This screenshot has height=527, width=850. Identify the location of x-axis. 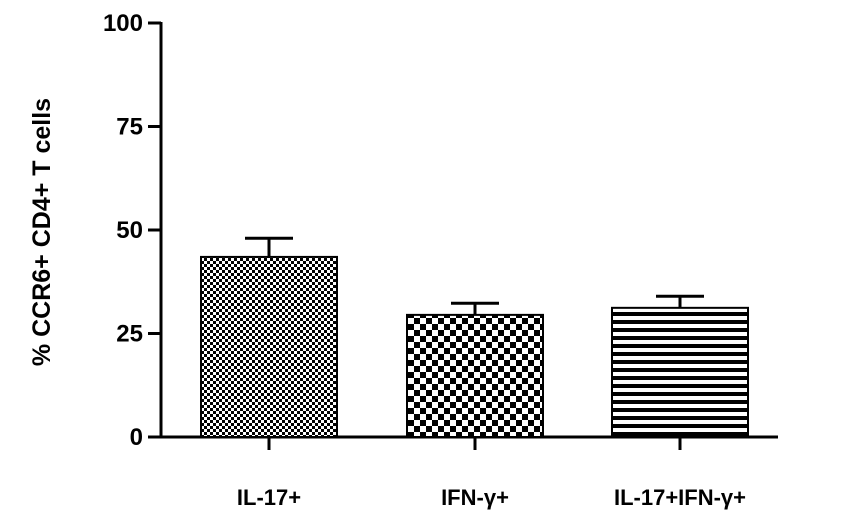
(468, 442).